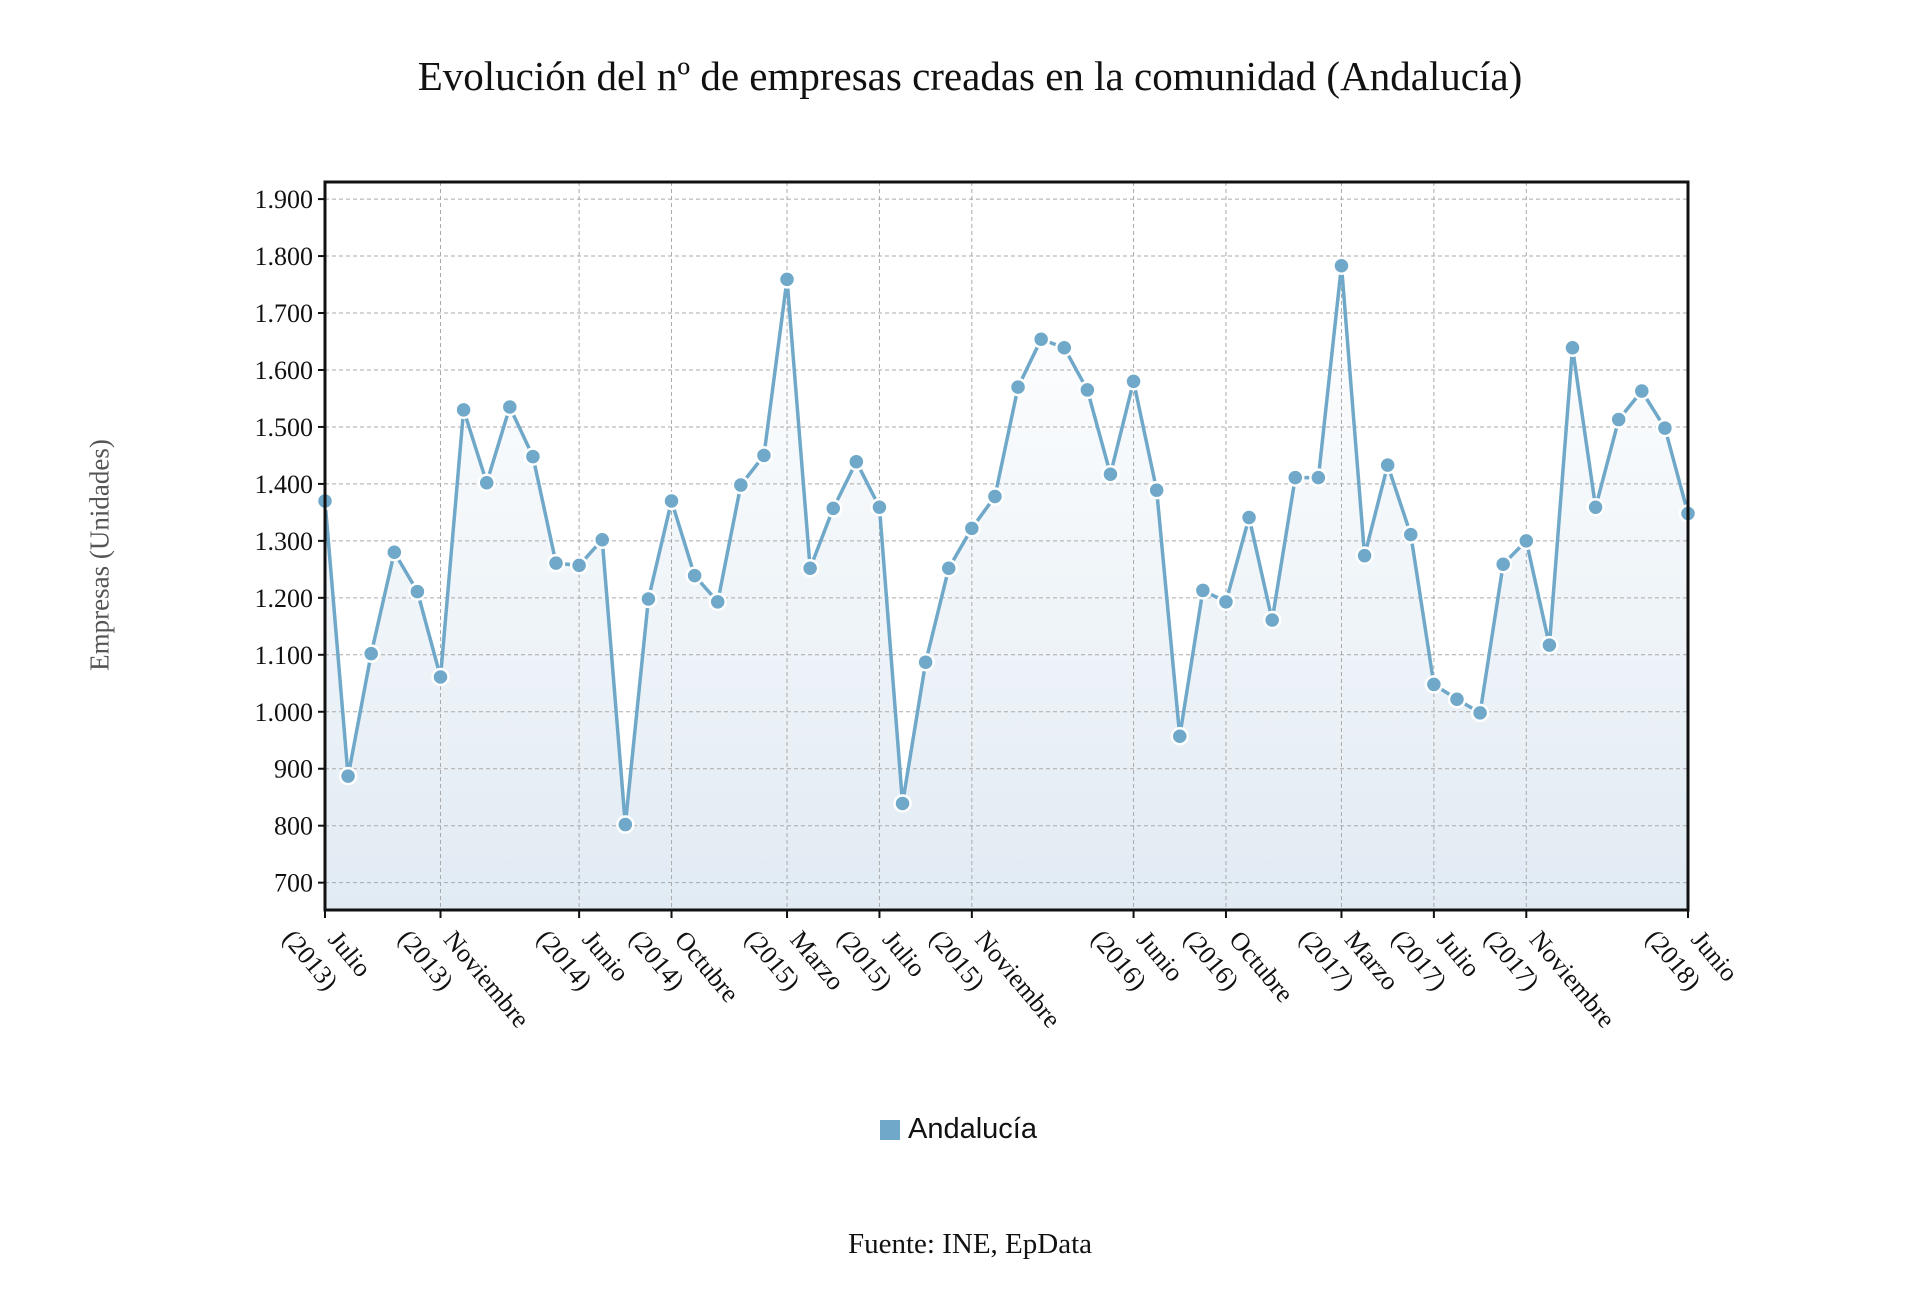 This screenshot has width=1920, height=1294. I want to click on x-tick-label: Julio(2015), so click(882, 953).